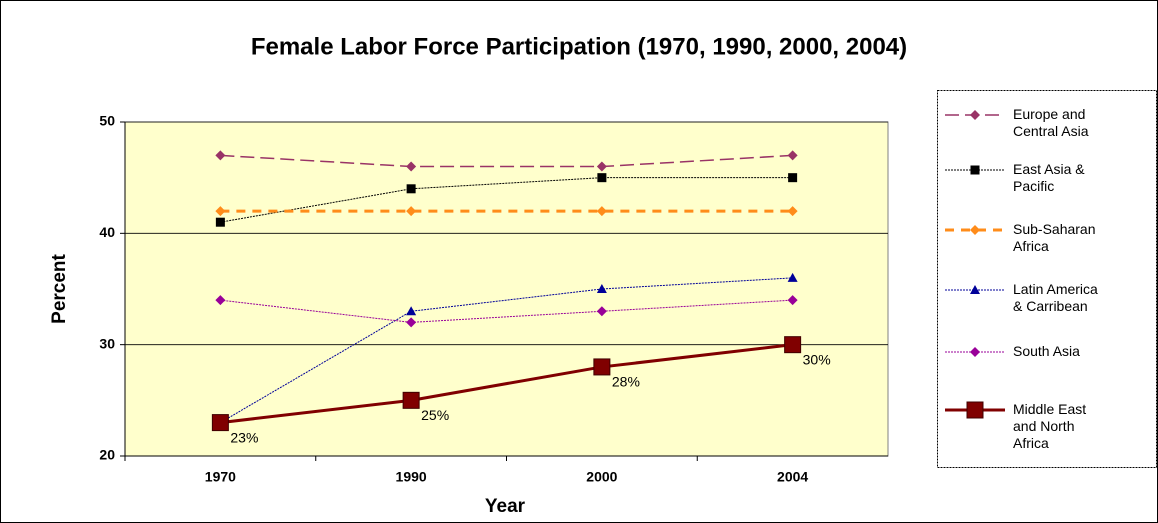  I want to click on legend-label: Sub-Saharan Africa, so click(1054, 237).